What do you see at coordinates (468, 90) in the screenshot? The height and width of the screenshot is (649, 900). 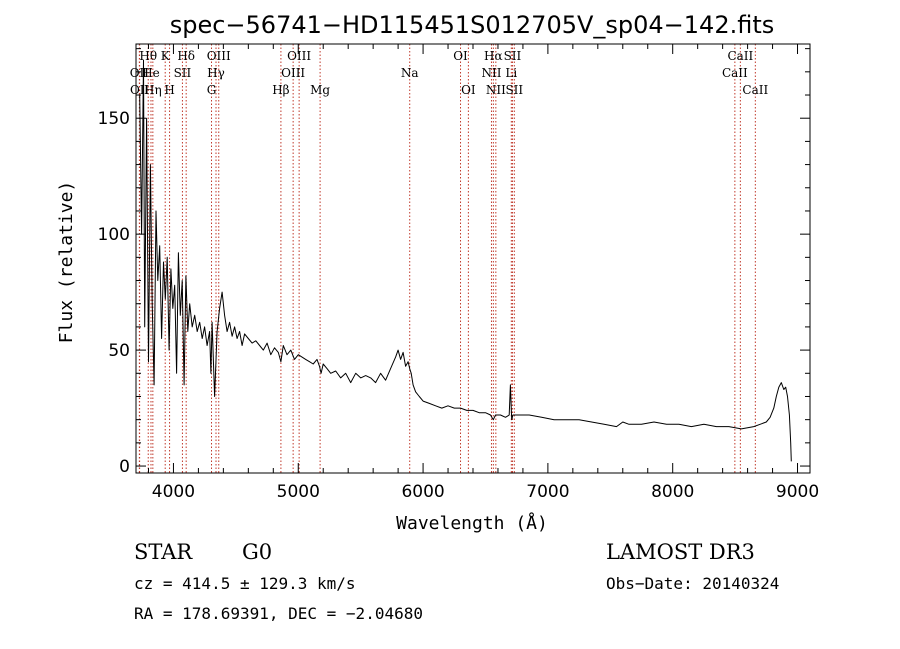 I see `line-marker-label-18: OI` at bounding box center [468, 90].